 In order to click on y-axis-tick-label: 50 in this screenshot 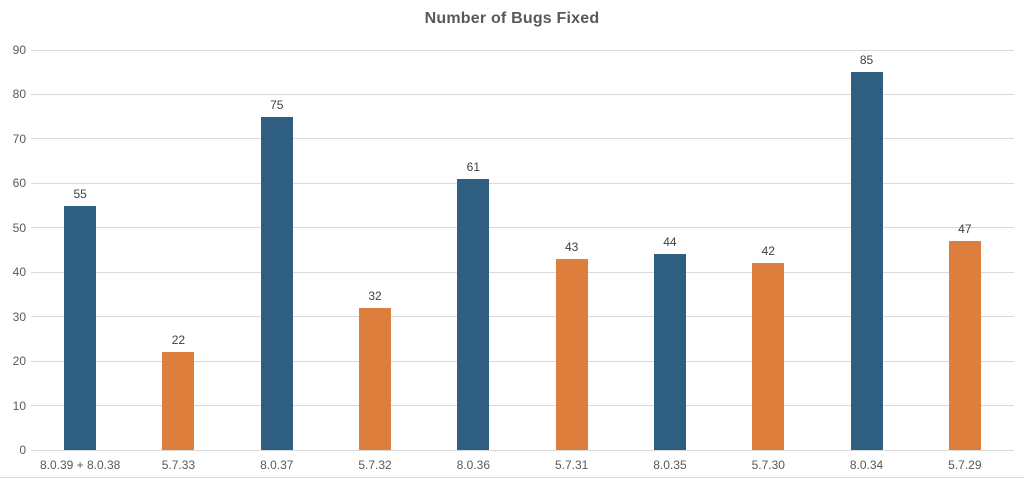, I will do `click(19, 227)`.